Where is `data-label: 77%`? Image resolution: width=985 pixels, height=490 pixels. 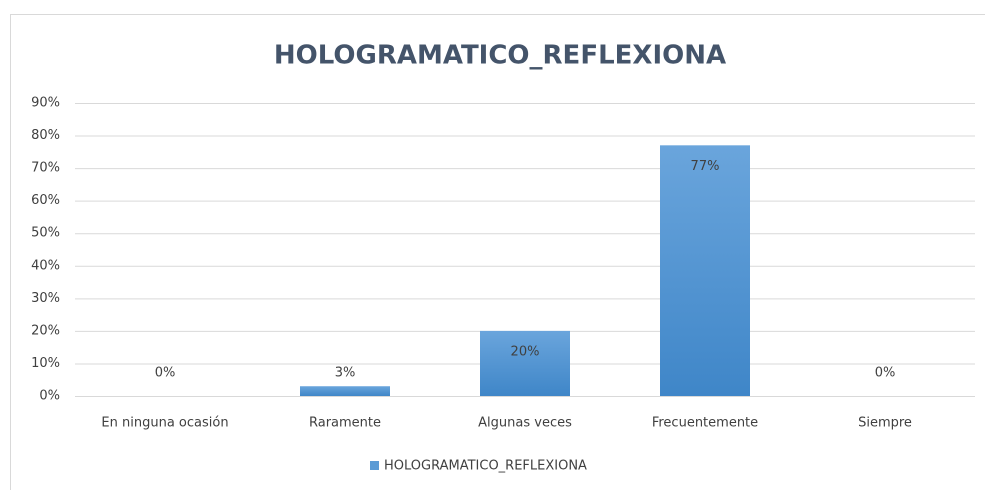
data-label: 77% is located at coordinates (705, 166).